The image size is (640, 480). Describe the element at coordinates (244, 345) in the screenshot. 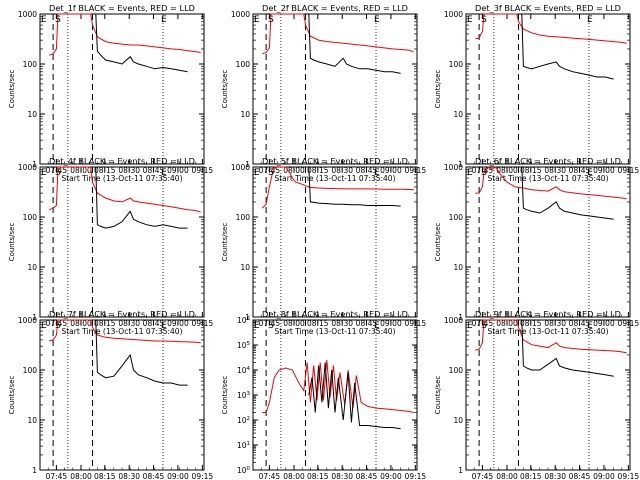

I see `y-tick-label: 105` at that location.